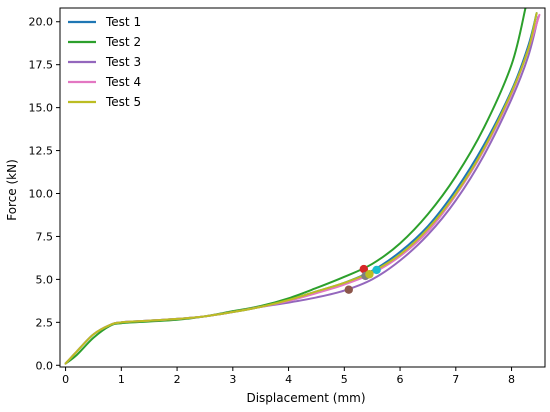  What do you see at coordinates (400, 379) in the screenshot?
I see `x-tick-label-6: 6` at bounding box center [400, 379].